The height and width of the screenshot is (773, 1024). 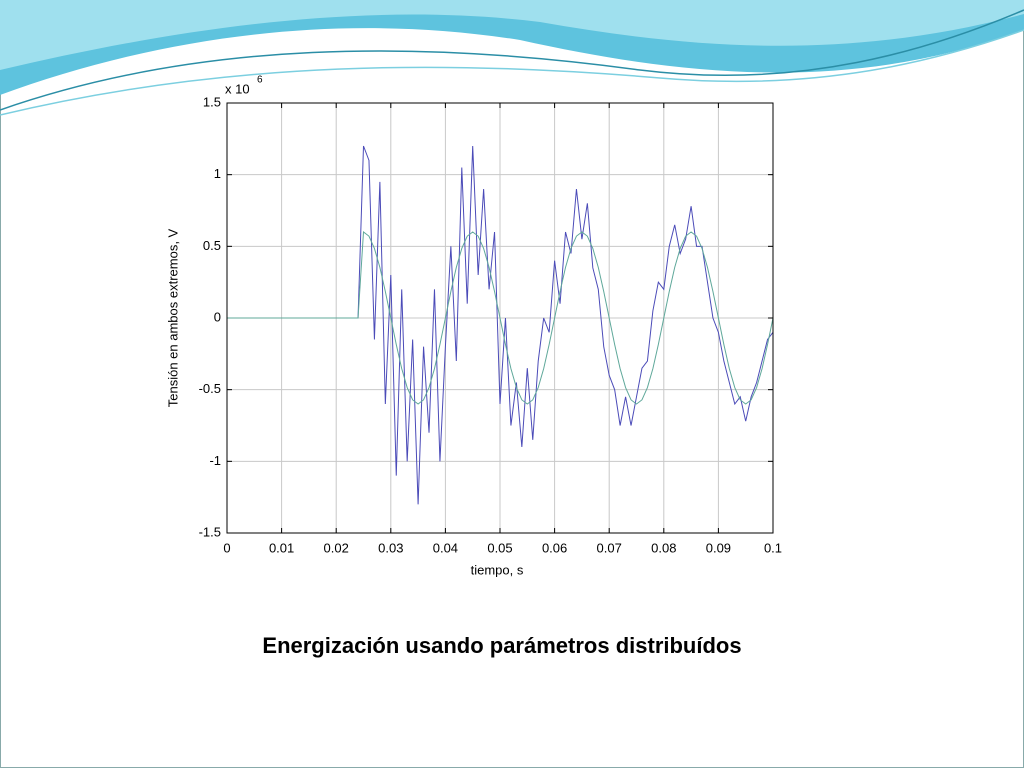 I want to click on x-tick-label: 0.09, so click(x=718, y=547).